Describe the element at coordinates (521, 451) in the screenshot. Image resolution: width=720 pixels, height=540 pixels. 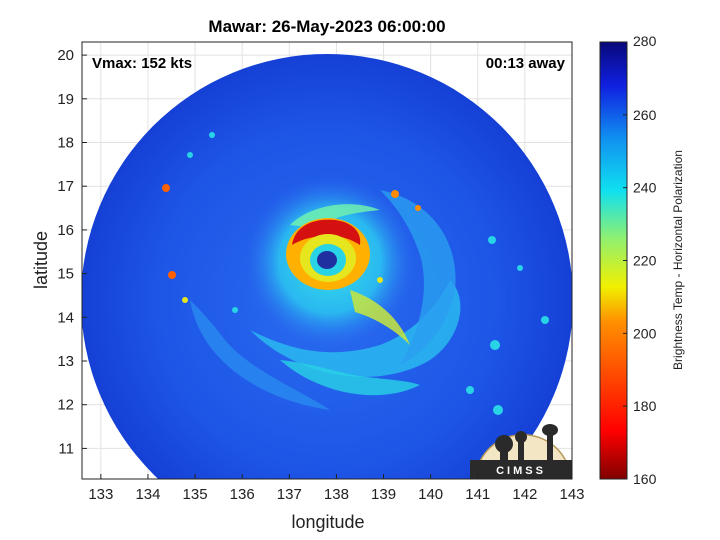
I see `cimss-logo: CIMSS` at that location.